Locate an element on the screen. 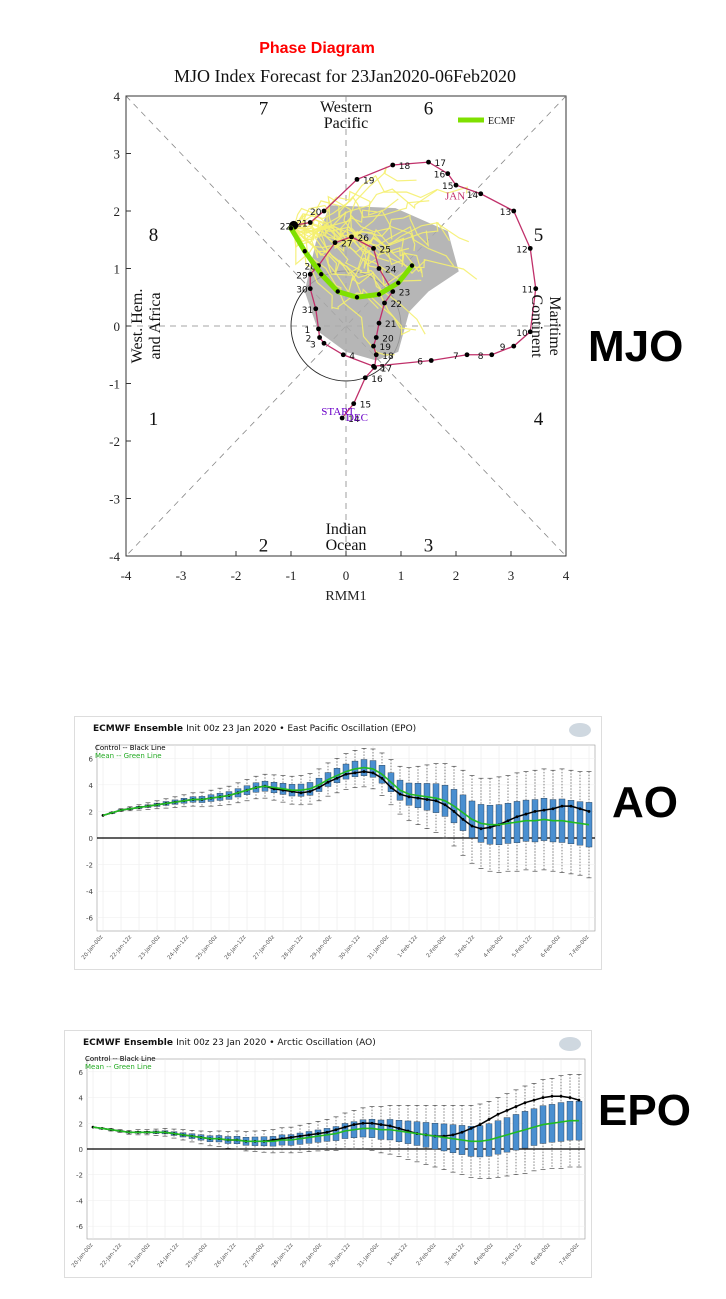 Image resolution: width=726 pixels, height=1299 pixels. track-point-label: 20 is located at coordinates (388, 340).